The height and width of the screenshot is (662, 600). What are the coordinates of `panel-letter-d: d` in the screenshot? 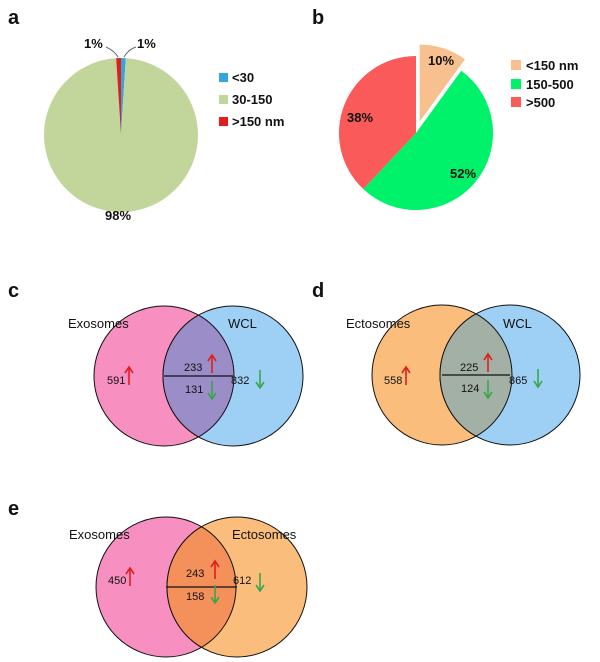 It's located at (318, 291).